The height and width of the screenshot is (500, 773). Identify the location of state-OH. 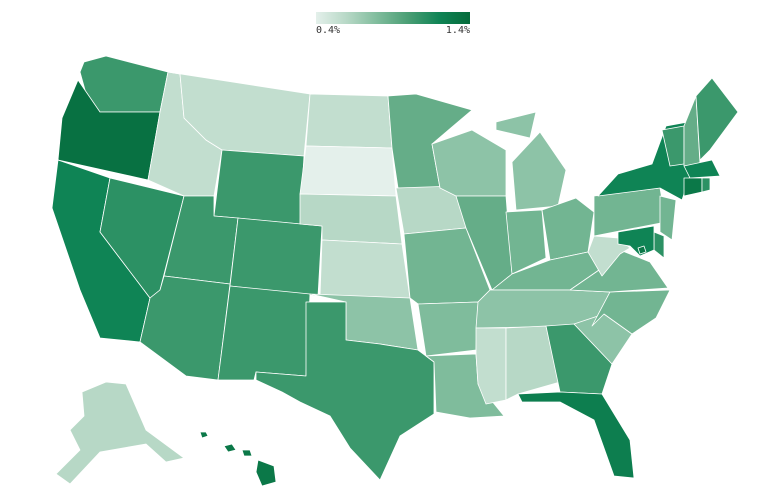
(568, 229).